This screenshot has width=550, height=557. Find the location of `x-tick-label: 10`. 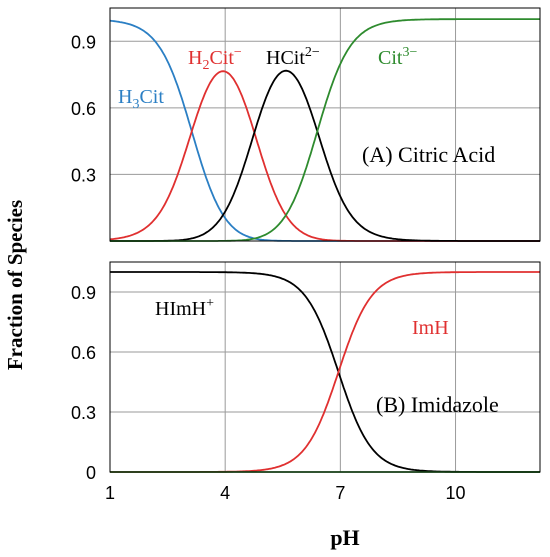

x-tick-label: 10 is located at coordinates (456, 493).